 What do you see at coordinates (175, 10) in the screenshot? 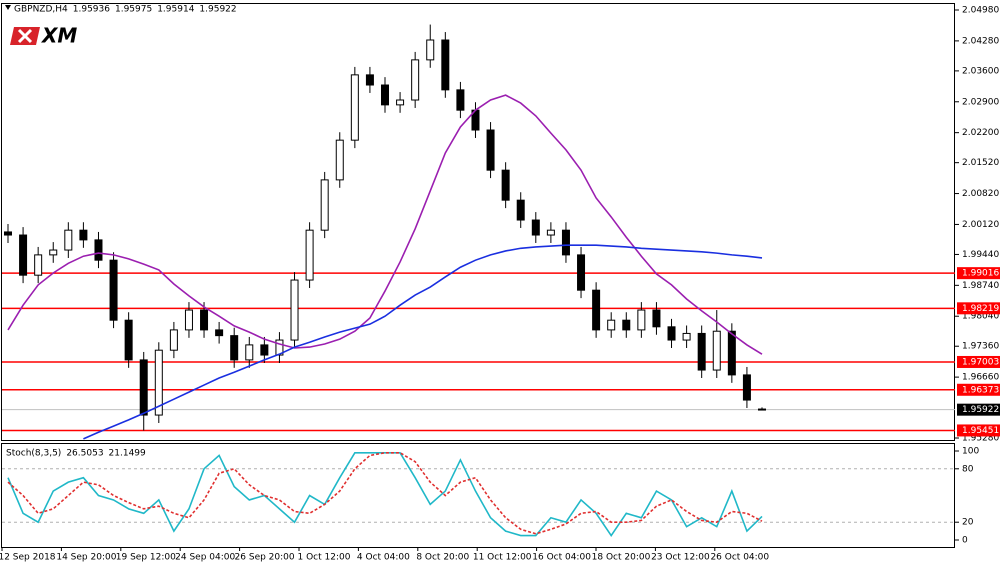
I see `last-low: 1.95914` at bounding box center [175, 10].